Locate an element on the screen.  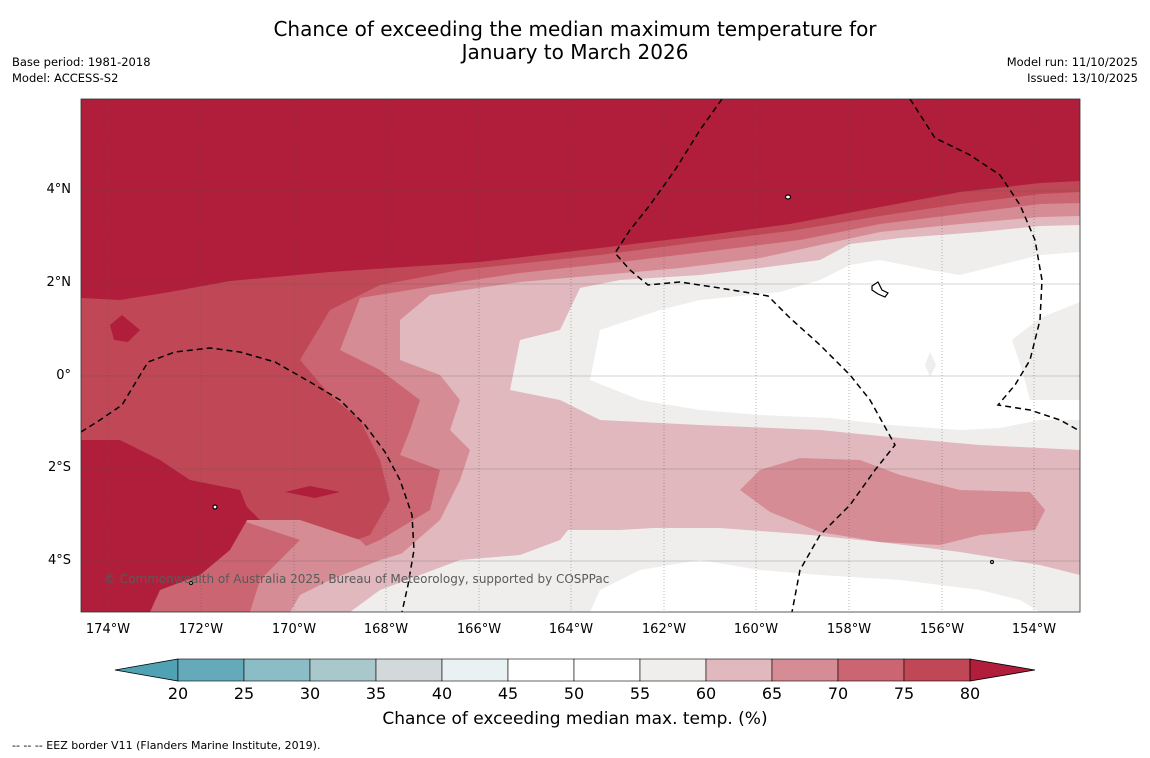
lon-label-156w: 156°W is located at coordinates (942, 629).